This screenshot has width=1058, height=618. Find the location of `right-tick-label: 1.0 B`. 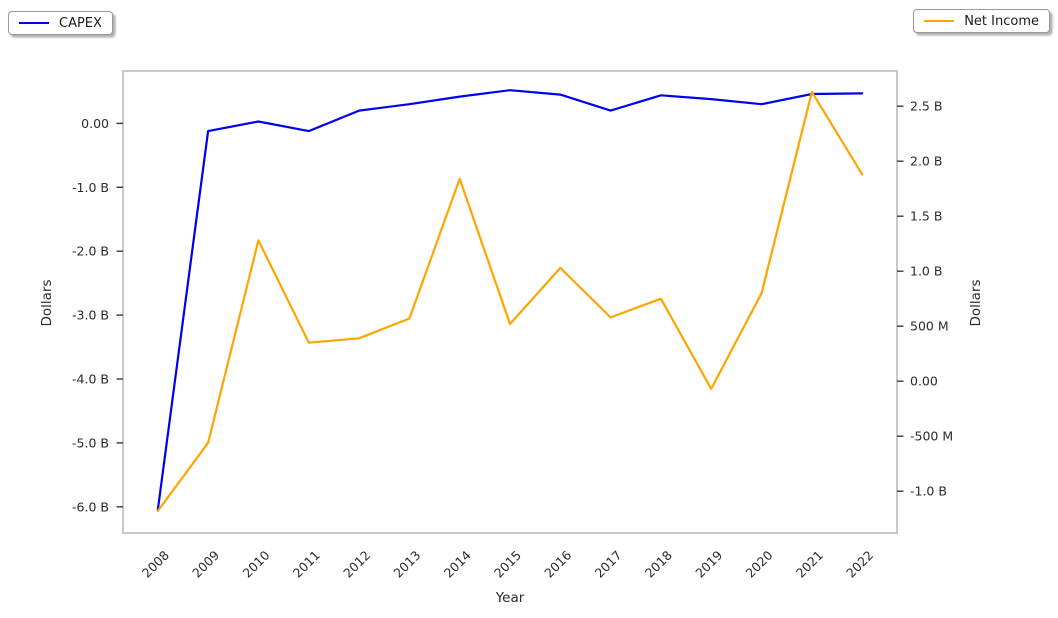

right-tick-label: 1.0 B is located at coordinates (926, 271).